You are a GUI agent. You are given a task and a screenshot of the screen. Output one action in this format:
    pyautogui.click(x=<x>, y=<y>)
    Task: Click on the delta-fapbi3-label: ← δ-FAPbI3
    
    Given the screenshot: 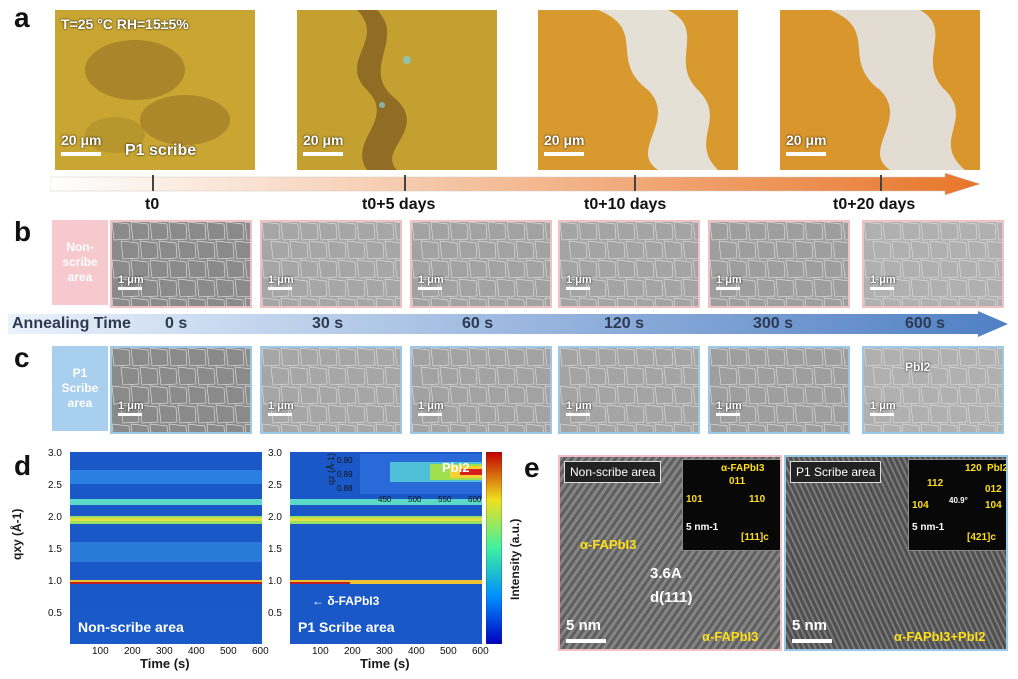 What is the action you would take?
    pyautogui.click(x=346, y=601)
    